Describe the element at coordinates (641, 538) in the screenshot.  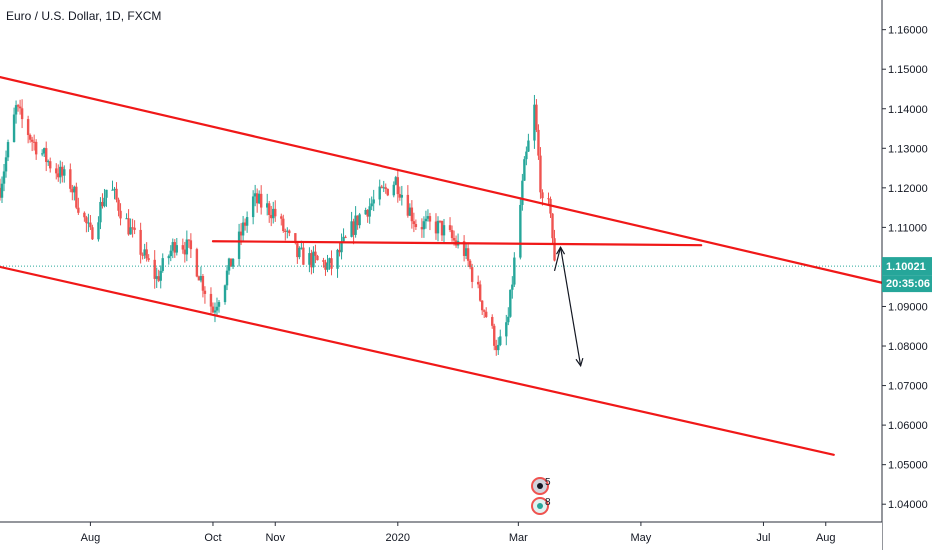
I see `time-tick-label: May` at that location.